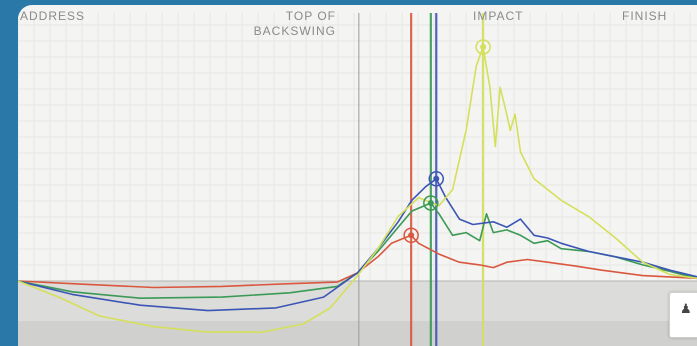  I want to click on peak-dot-yellow, so click(483, 47).